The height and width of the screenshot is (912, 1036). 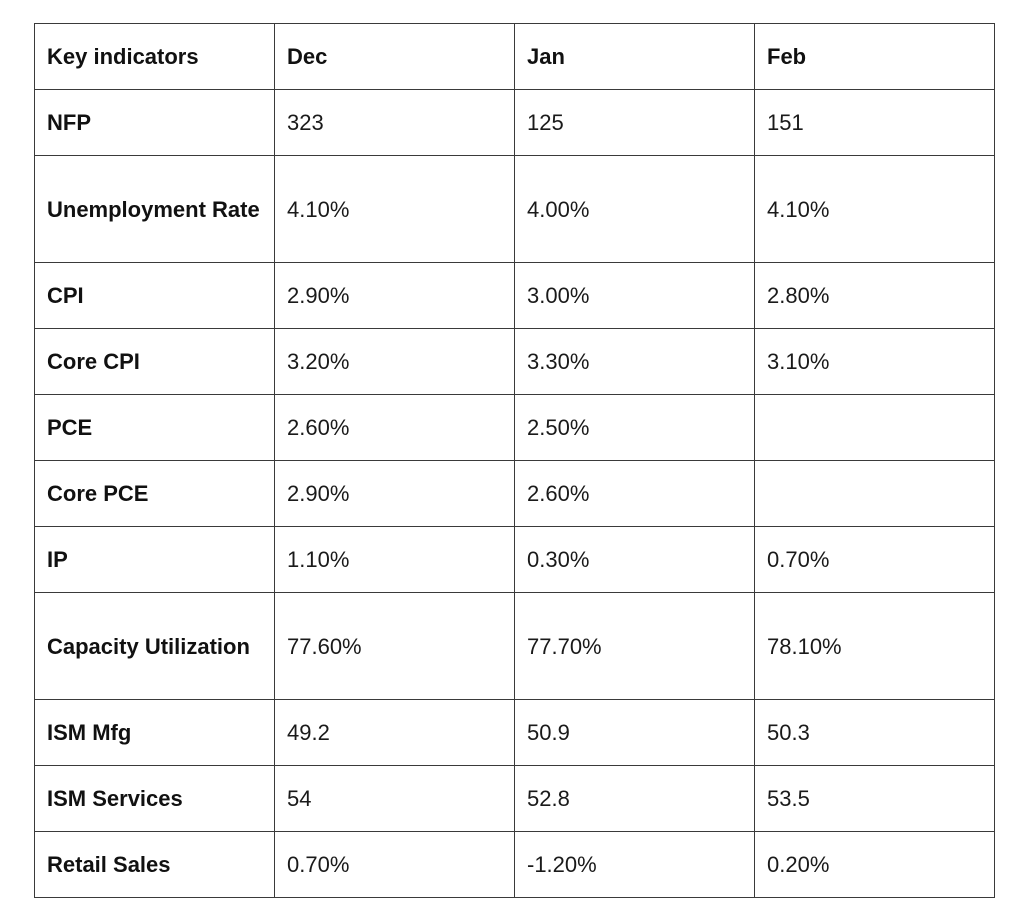 I want to click on table-row: ISM Mfg 49.2 50.9 50.3, so click(x=514, y=732).